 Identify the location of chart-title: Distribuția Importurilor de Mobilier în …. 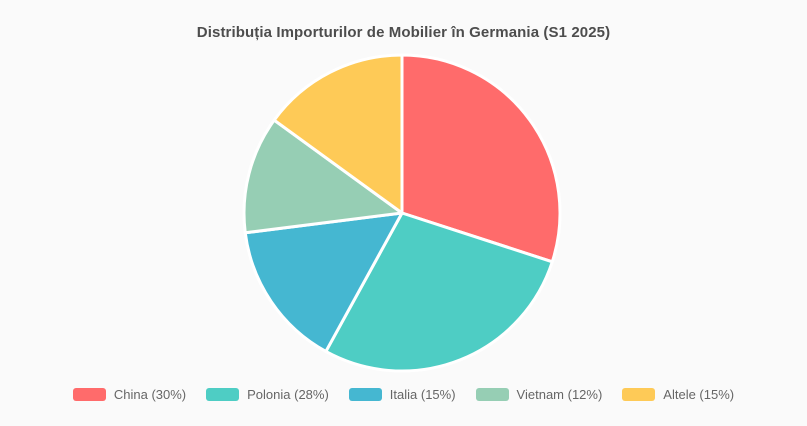
(403, 32).